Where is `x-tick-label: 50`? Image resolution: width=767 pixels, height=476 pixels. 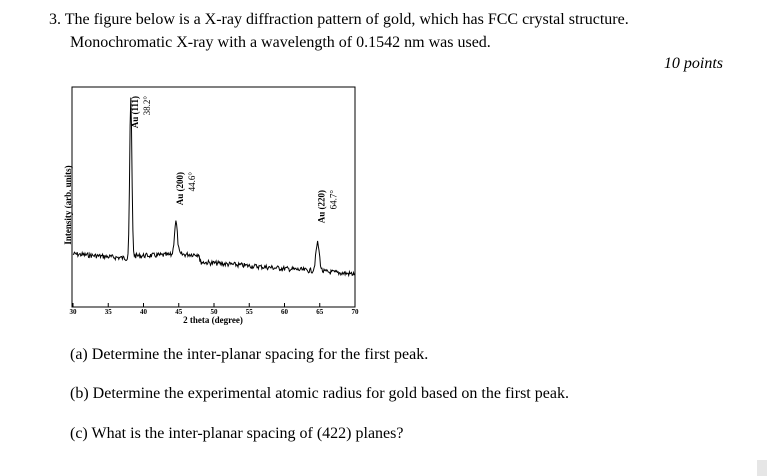 x-tick-label: 50 is located at coordinates (215, 312).